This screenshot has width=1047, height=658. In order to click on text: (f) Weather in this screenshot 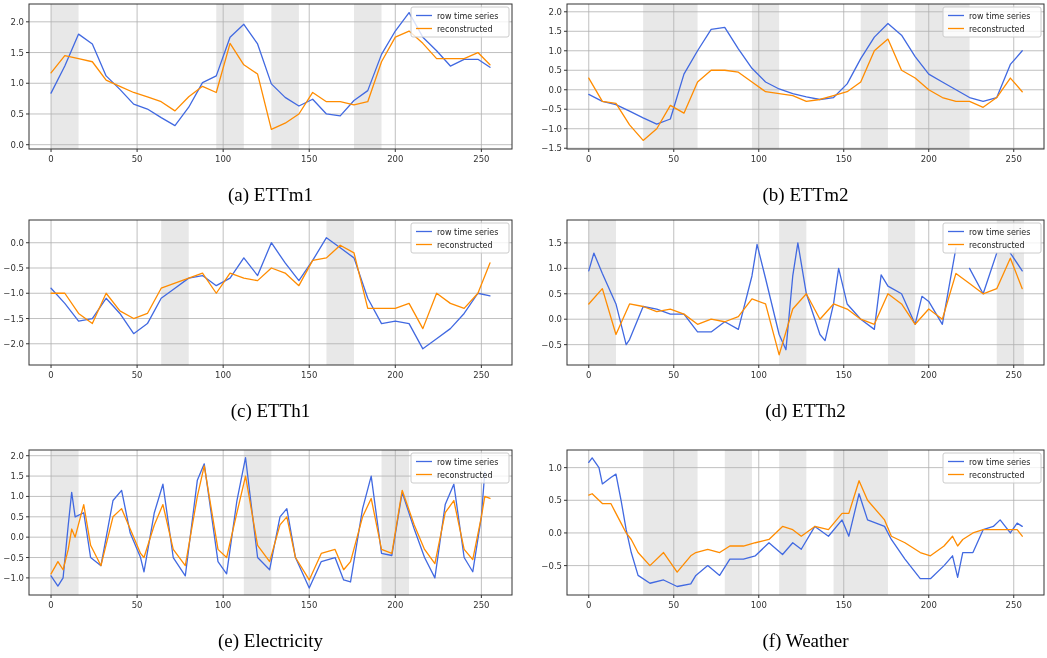, I will do `click(806, 641)`.